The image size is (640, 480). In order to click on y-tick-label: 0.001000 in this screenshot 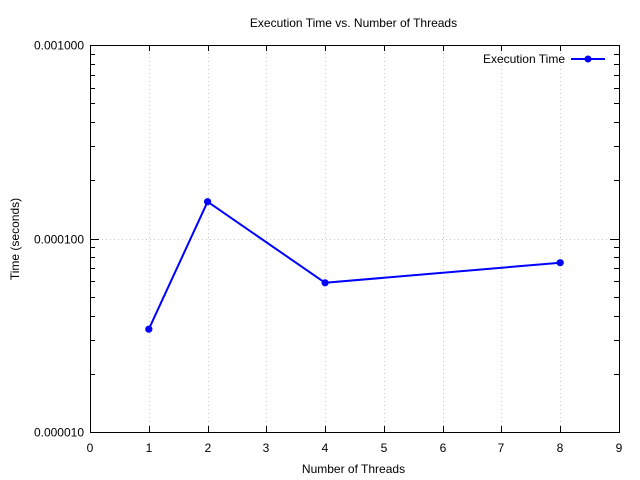, I will do `click(59, 46)`.